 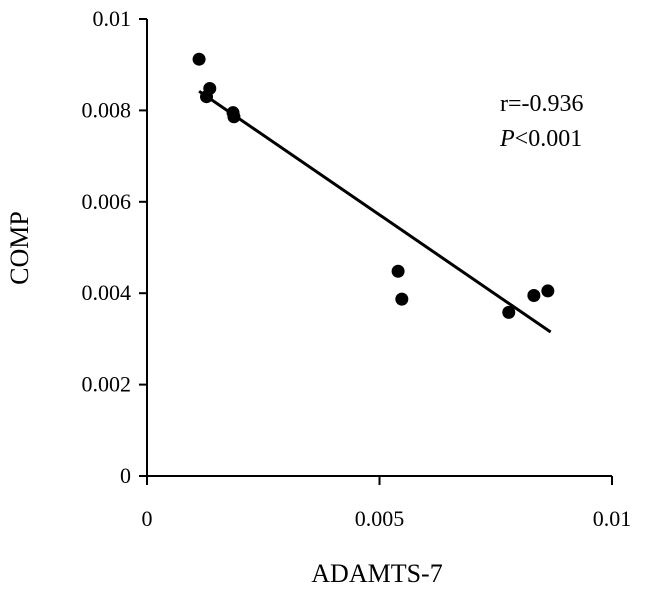 I want to click on y-tick-label: 0.008, so click(x=107, y=109).